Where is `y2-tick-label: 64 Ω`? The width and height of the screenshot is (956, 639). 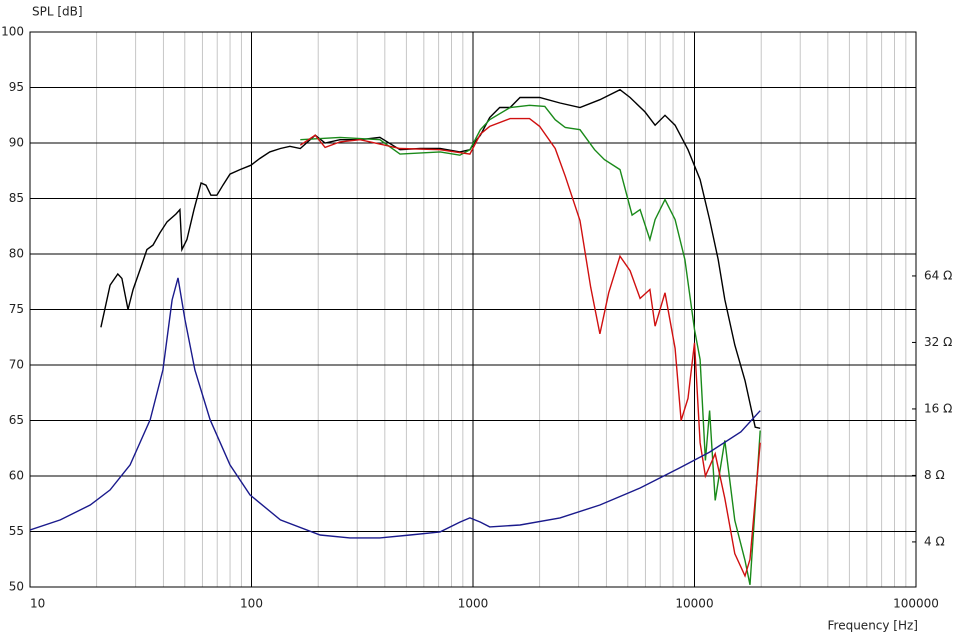
y2-tick-label: 64 Ω is located at coordinates (938, 275).